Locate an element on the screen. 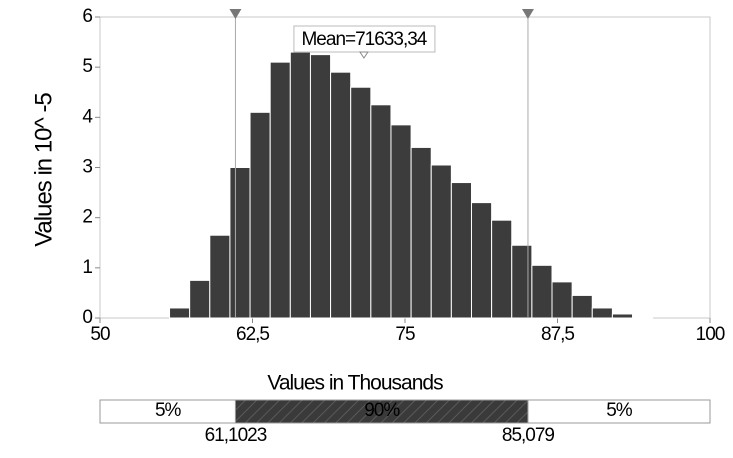  percentage-segment is located at coordinates (619, 411).